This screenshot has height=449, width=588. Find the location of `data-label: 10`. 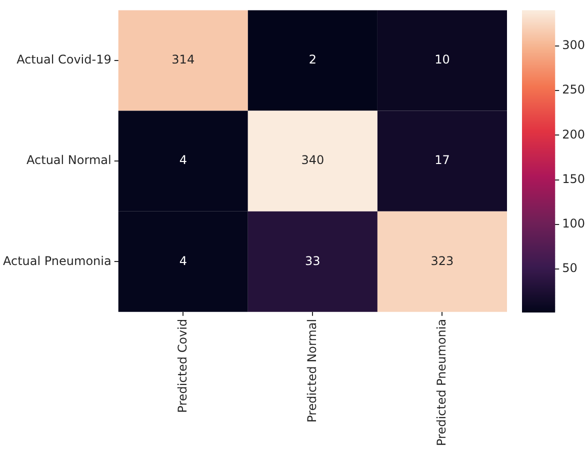

data-label: 10 is located at coordinates (442, 59).